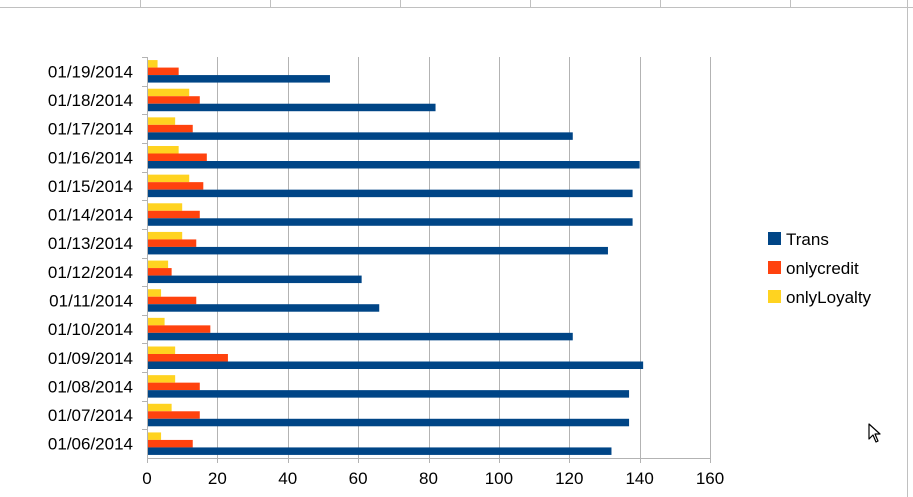 This screenshot has width=913, height=497. Describe the element at coordinates (90, 329) in the screenshot. I see `category-label: 01/10/2014` at that location.